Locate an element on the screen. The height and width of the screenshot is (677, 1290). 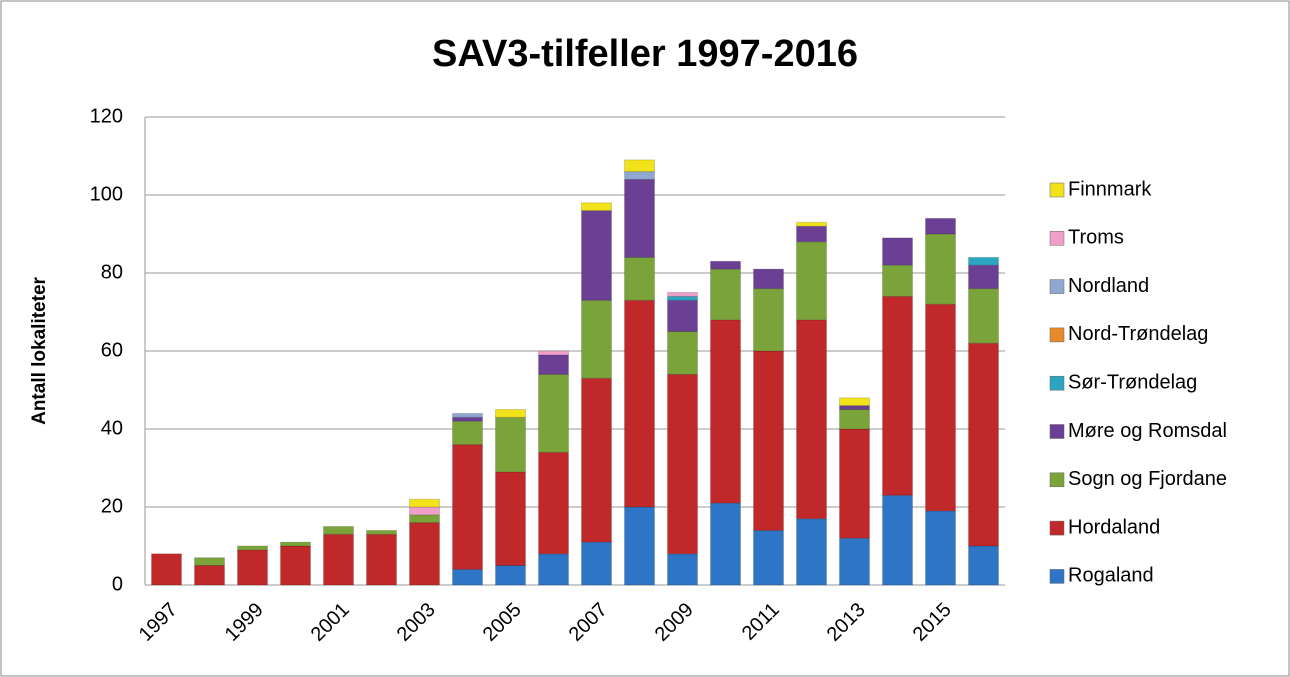
legend-label: Rogaland is located at coordinates (1111, 576).